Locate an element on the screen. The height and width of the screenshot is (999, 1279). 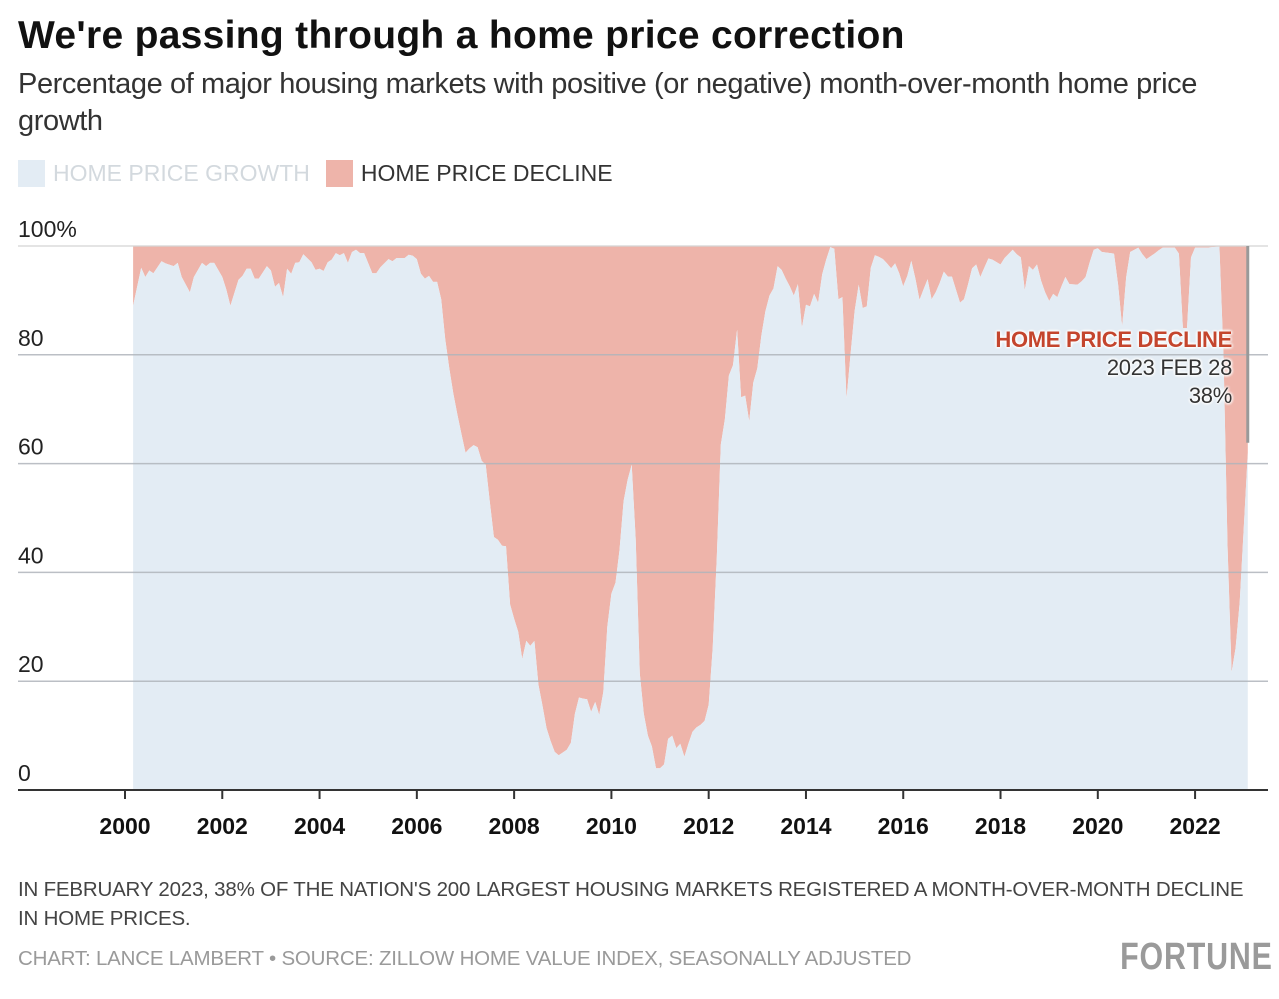
legend-item-decline: HOME PRICE DECLINE is located at coordinates (469, 173).